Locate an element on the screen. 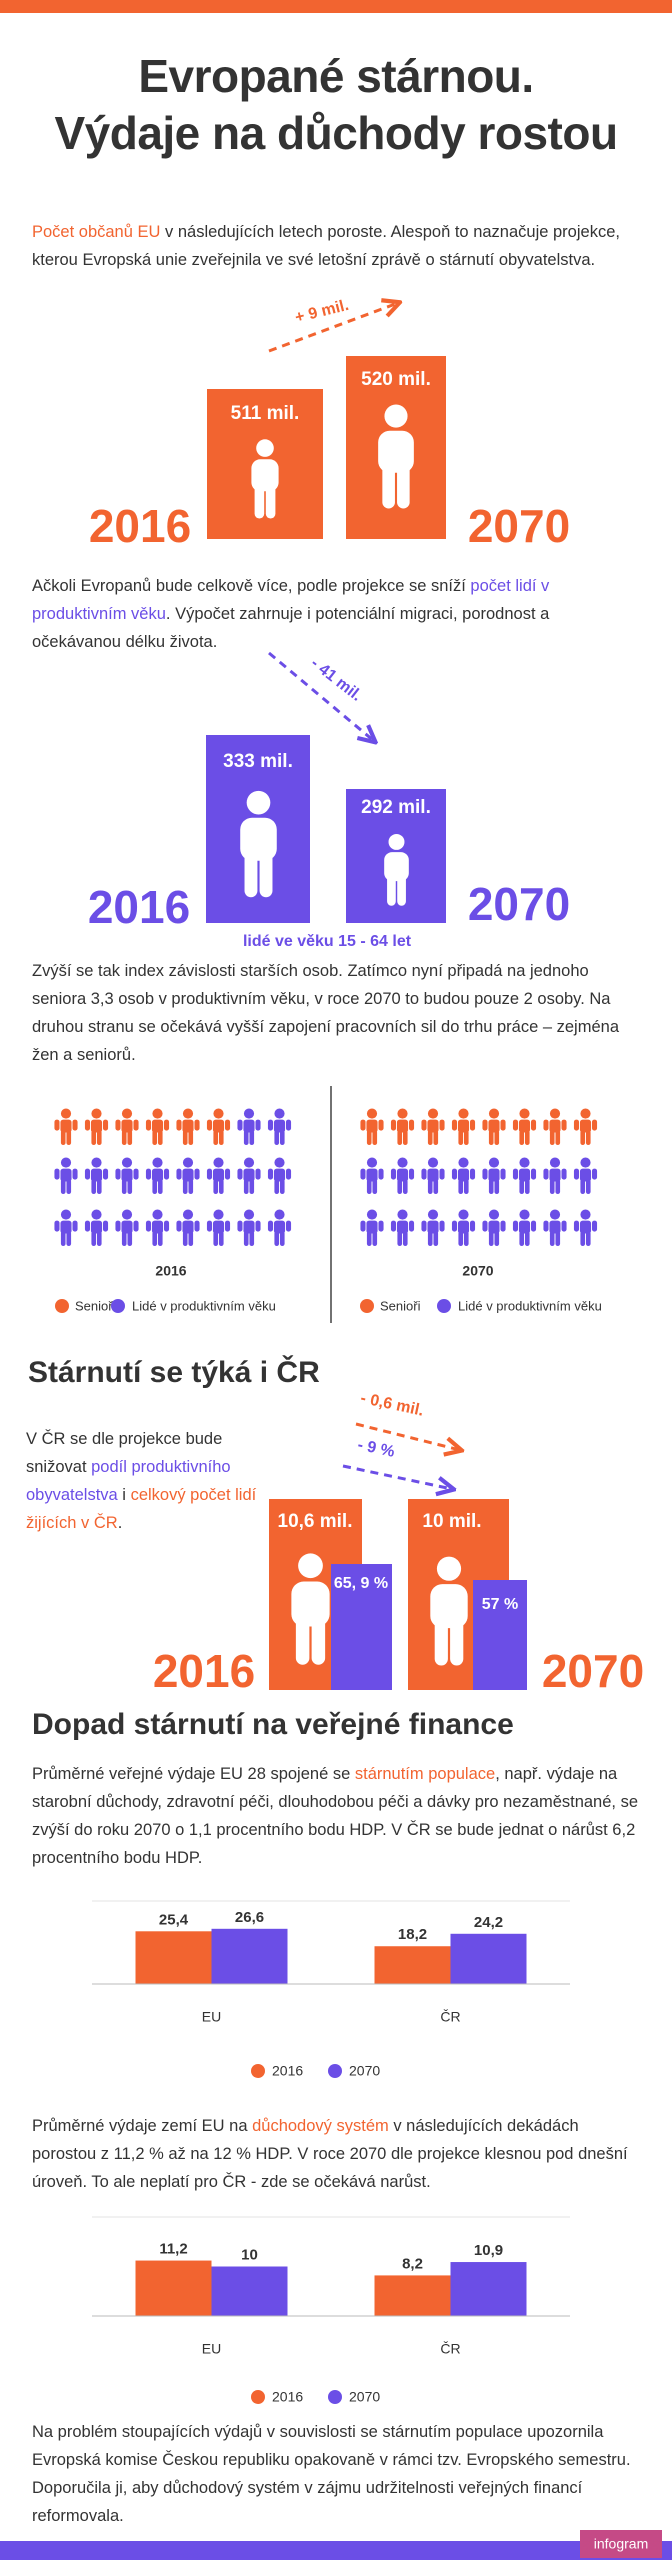 Image resolution: width=672 pixels, height=2560 pixels. czech-share-block is located at coordinates (361, 1627).